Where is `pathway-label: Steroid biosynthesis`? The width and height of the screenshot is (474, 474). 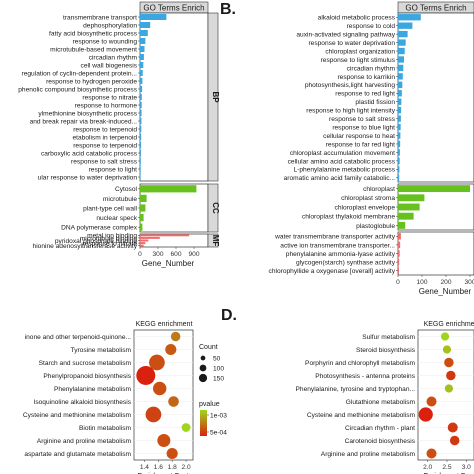 pathway-label: Steroid biosynthesis is located at coordinates (386, 350).